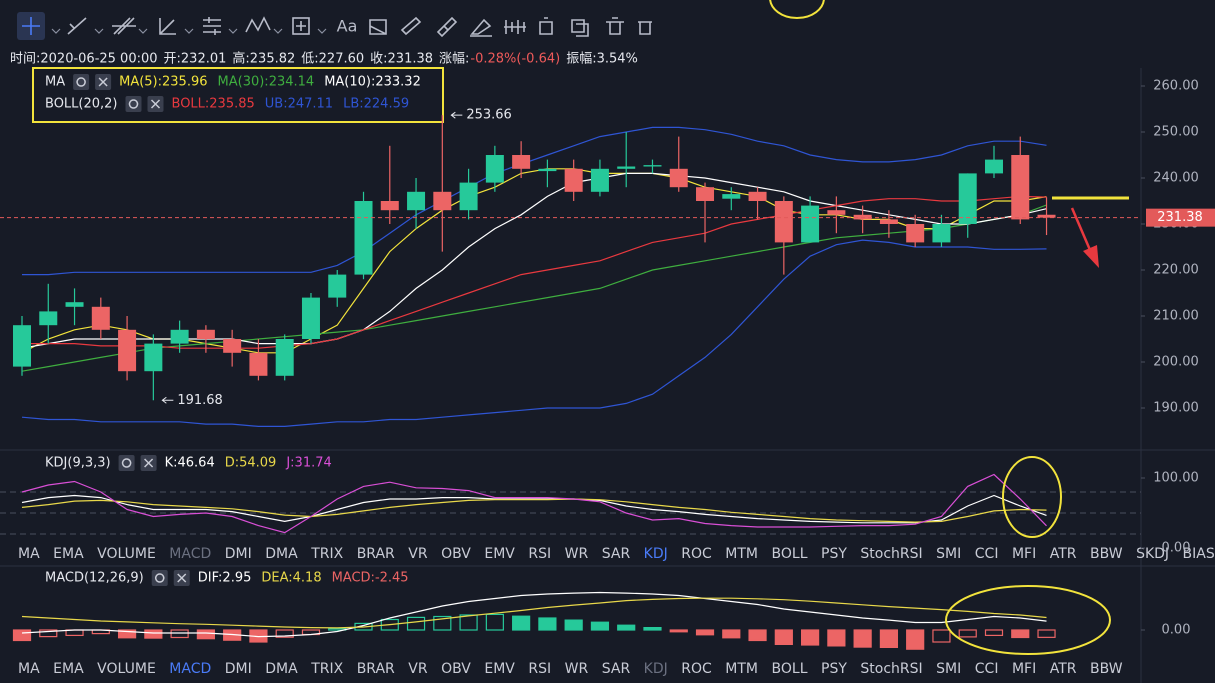  Describe the element at coordinates (212, 26) in the screenshot. I see `tool-fib` at that location.